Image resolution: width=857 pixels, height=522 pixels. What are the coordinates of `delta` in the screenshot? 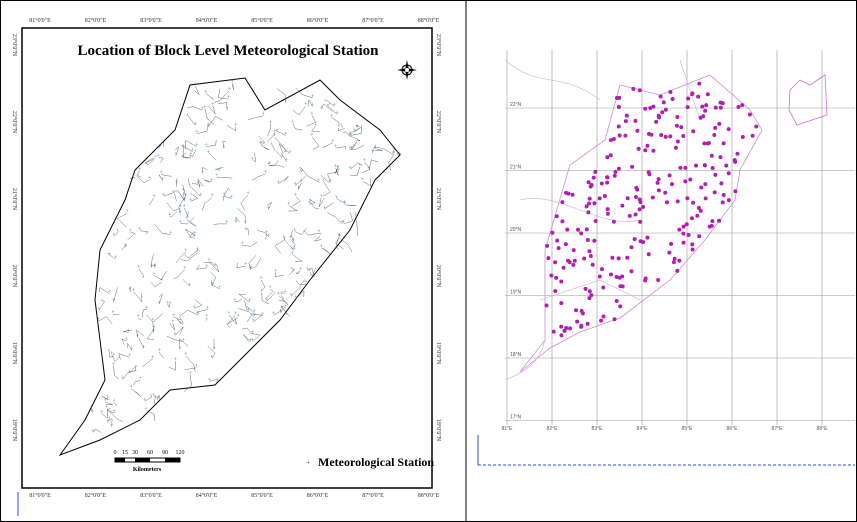 It's located at (808, 100).